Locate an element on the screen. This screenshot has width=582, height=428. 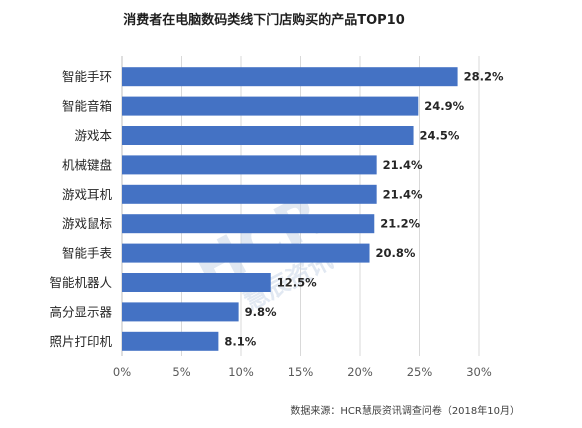
x-tick-label: 0% is located at coordinates (122, 372).